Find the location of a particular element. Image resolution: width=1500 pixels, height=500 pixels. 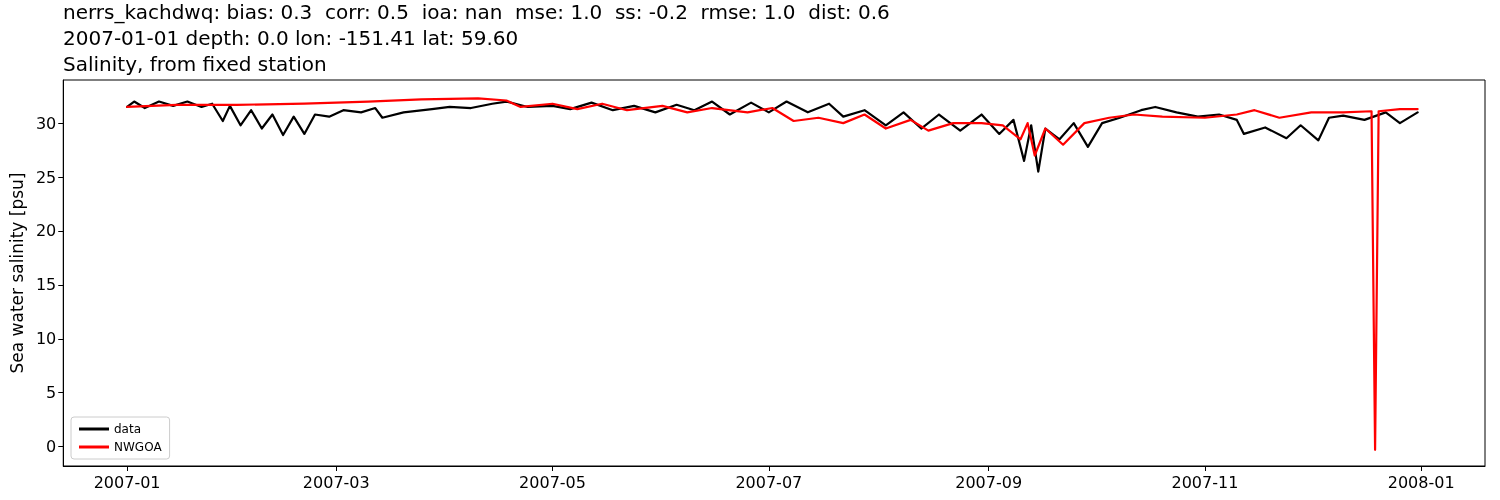

y-tick-label: 0 is located at coordinates (51, 447).